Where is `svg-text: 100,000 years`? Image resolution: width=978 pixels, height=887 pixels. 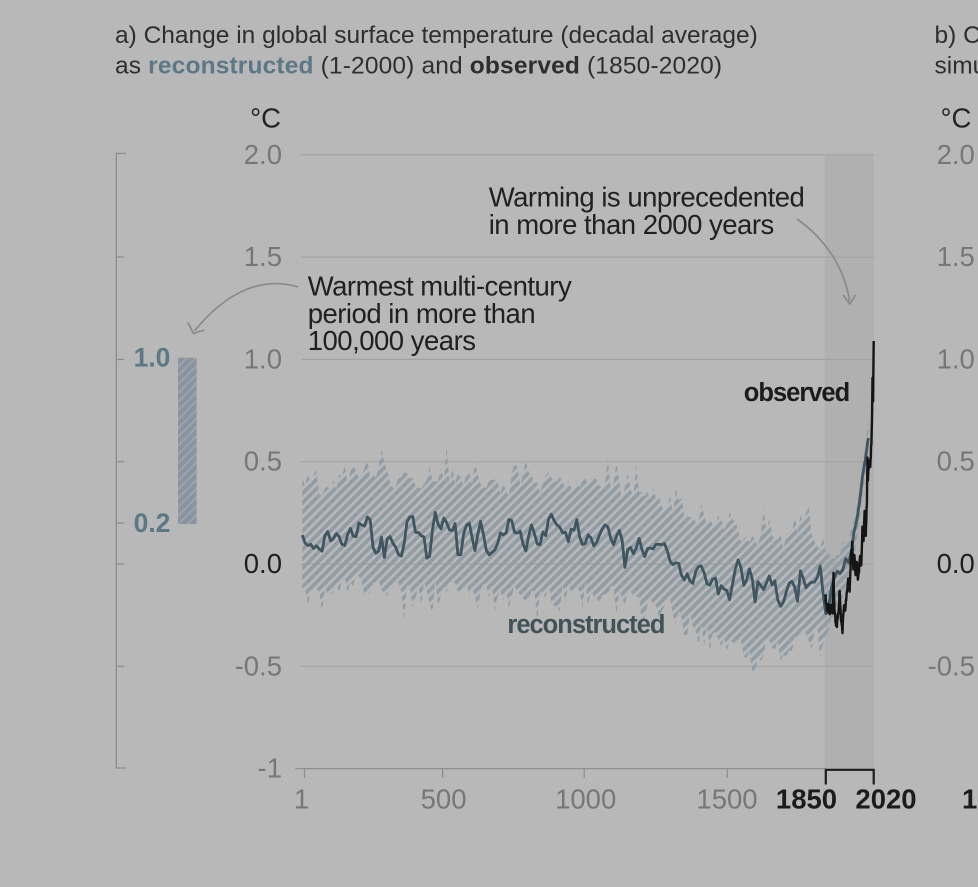
svg-text: 100,000 years is located at coordinates (392, 340).